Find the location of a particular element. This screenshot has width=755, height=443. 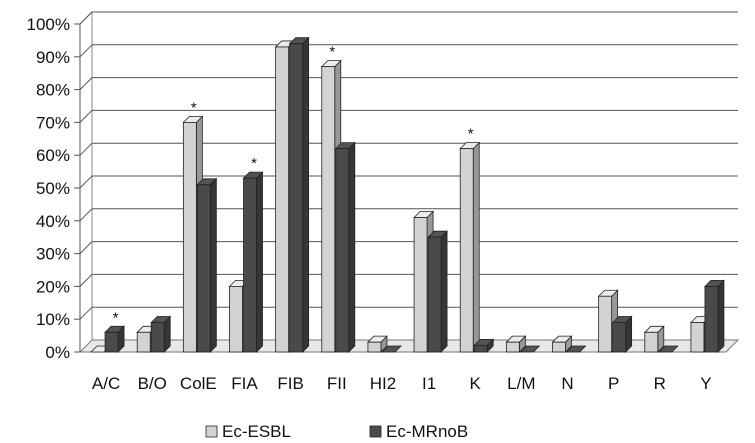

x-axis: A/C B/O ColE FIA FIB FII HI2 I1 K L/M N P R Y is located at coordinates (402, 383).